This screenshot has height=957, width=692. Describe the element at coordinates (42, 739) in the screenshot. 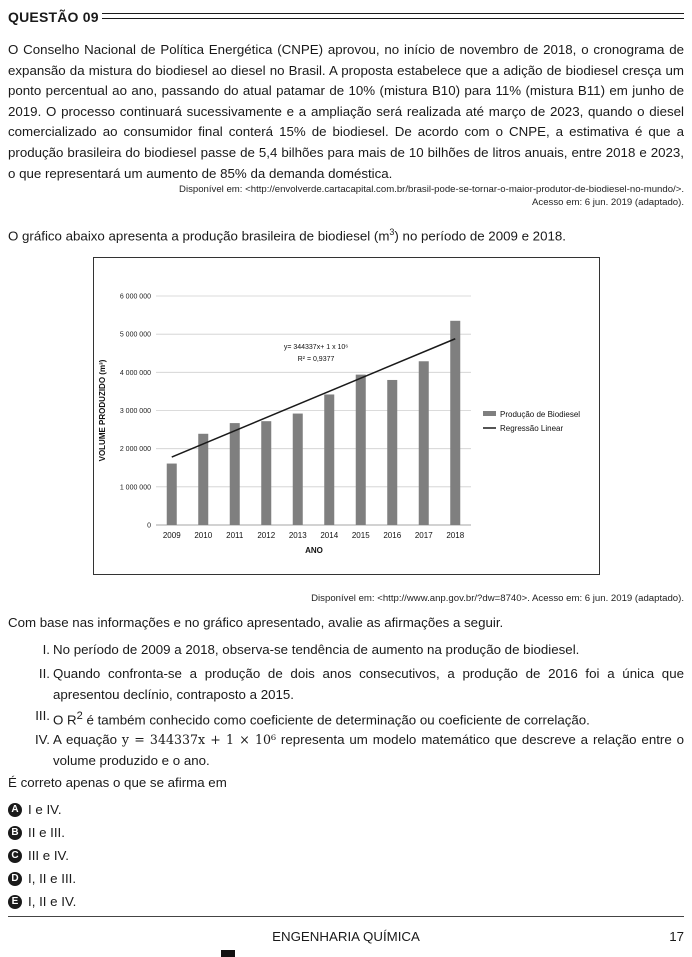

I see `statement-4-number: IV.` at that location.